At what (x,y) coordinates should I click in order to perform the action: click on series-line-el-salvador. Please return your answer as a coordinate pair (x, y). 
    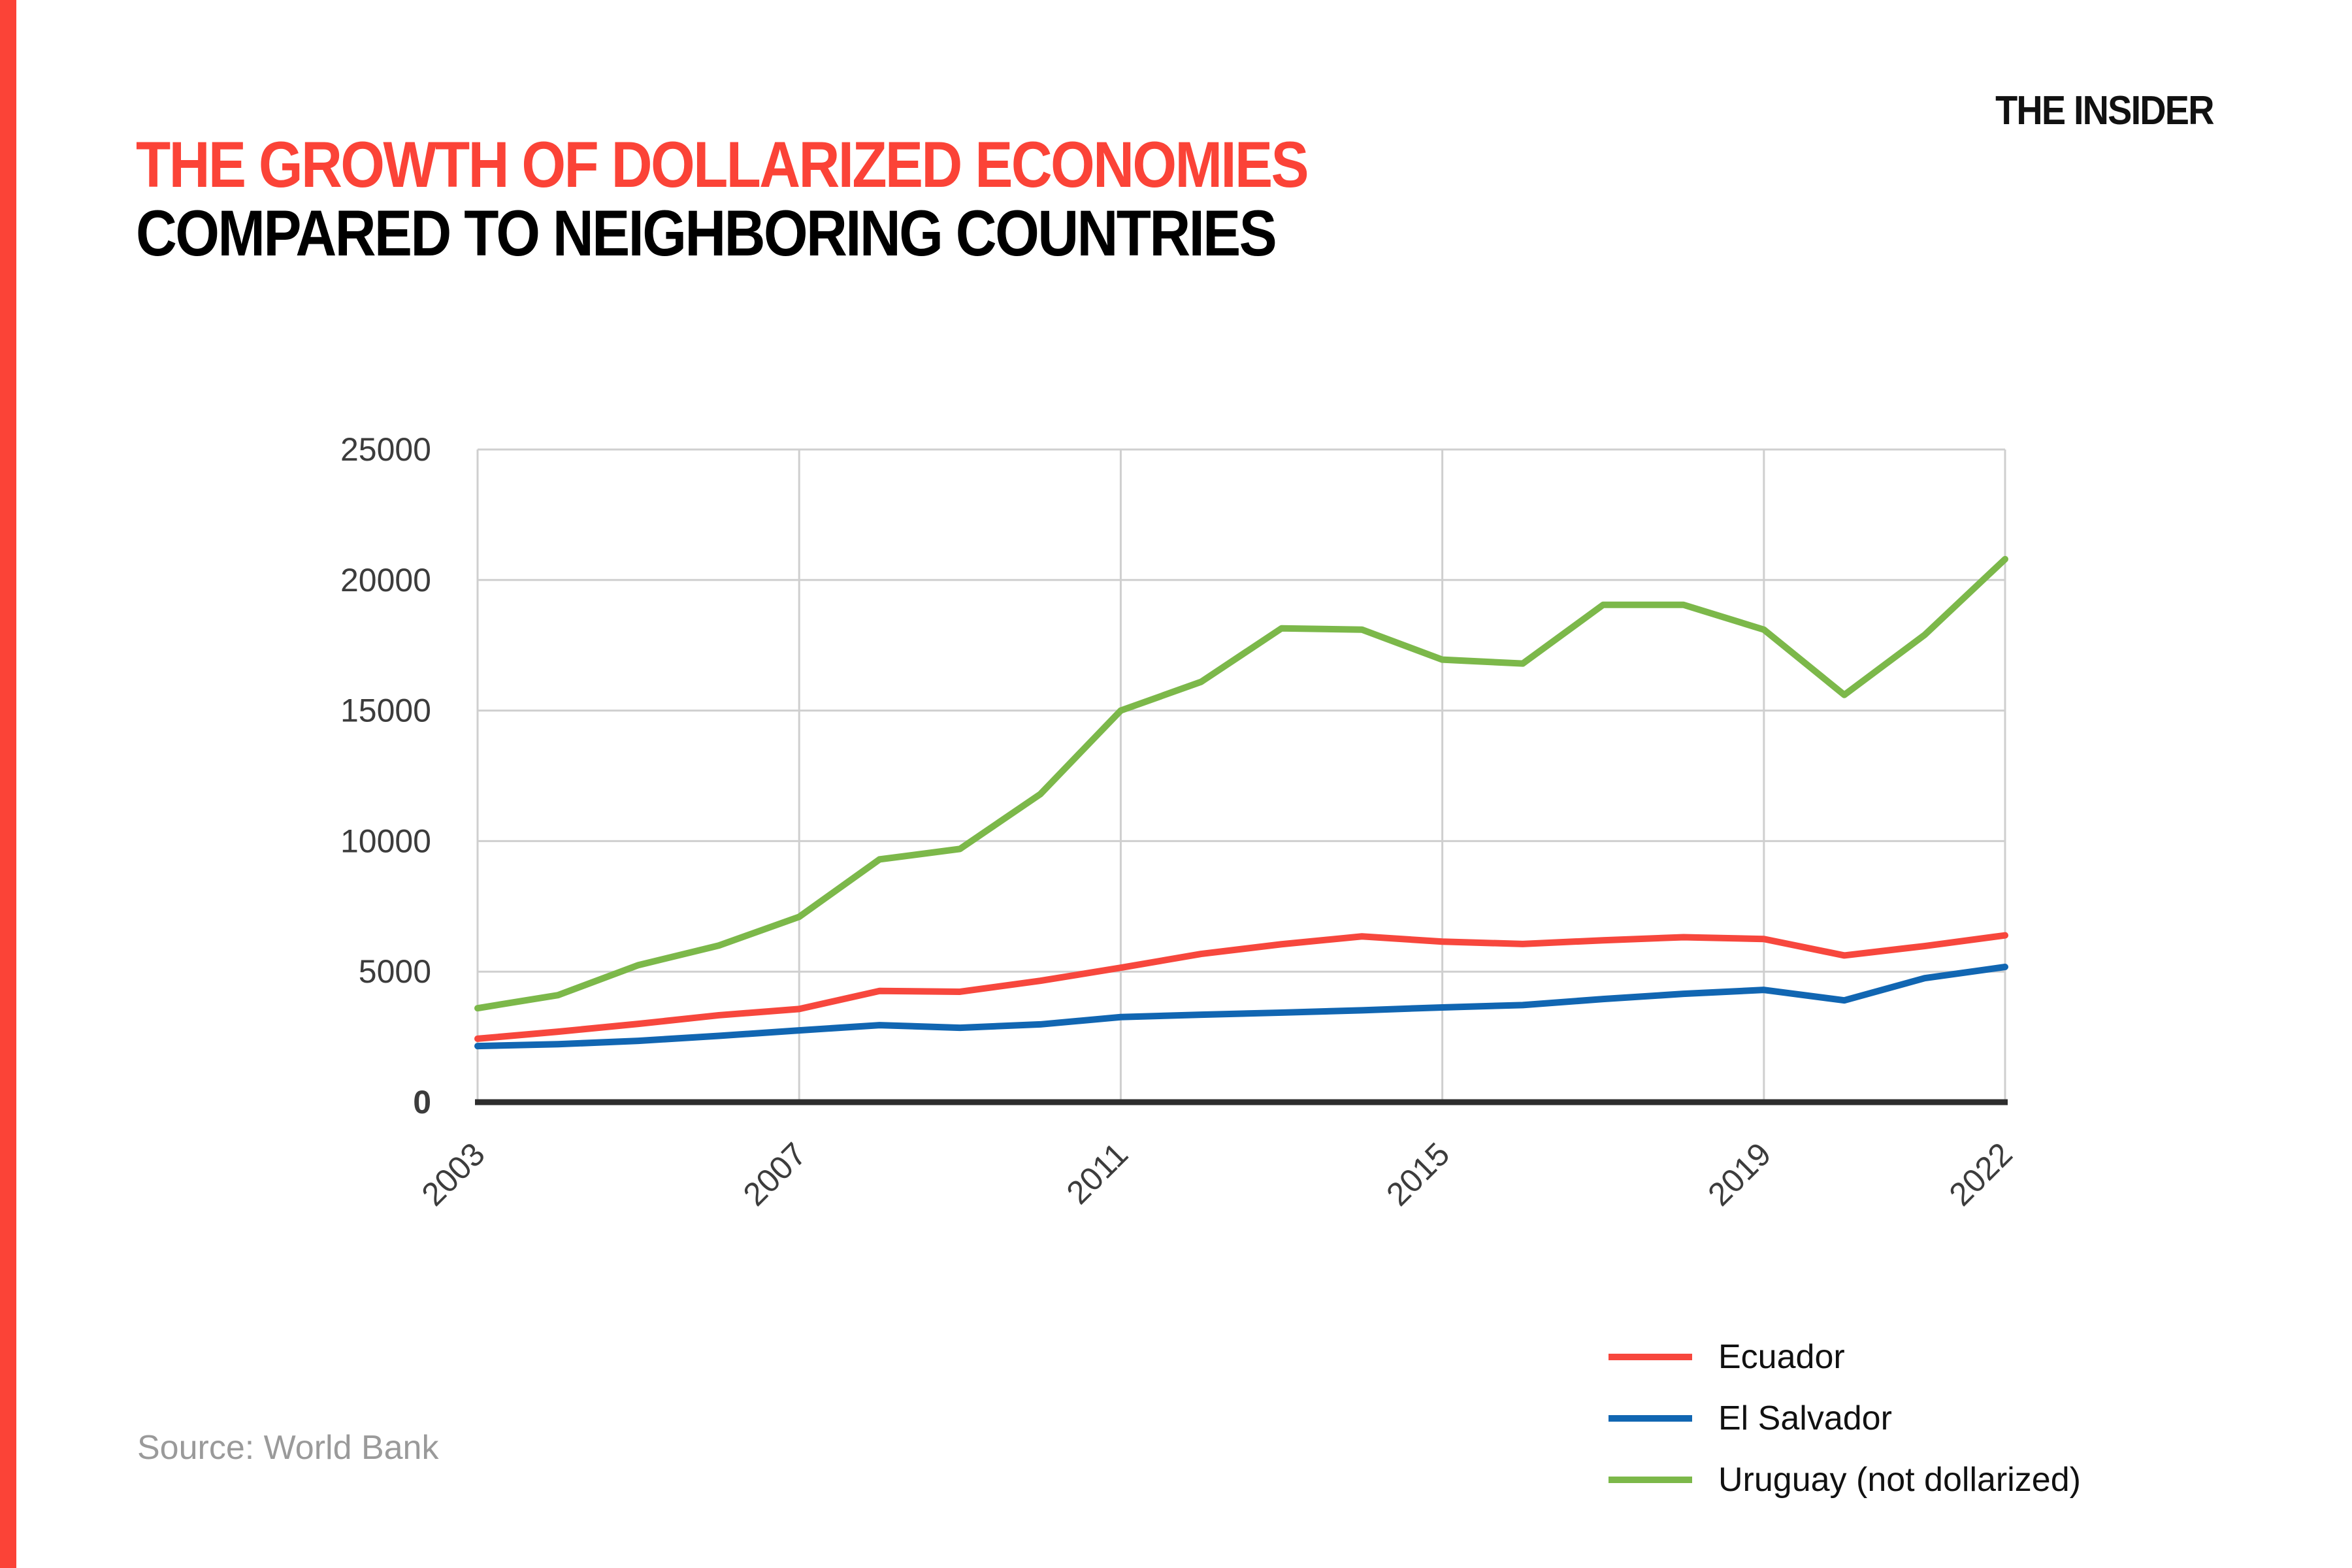
    Looking at the image, I should click on (1241, 1007).